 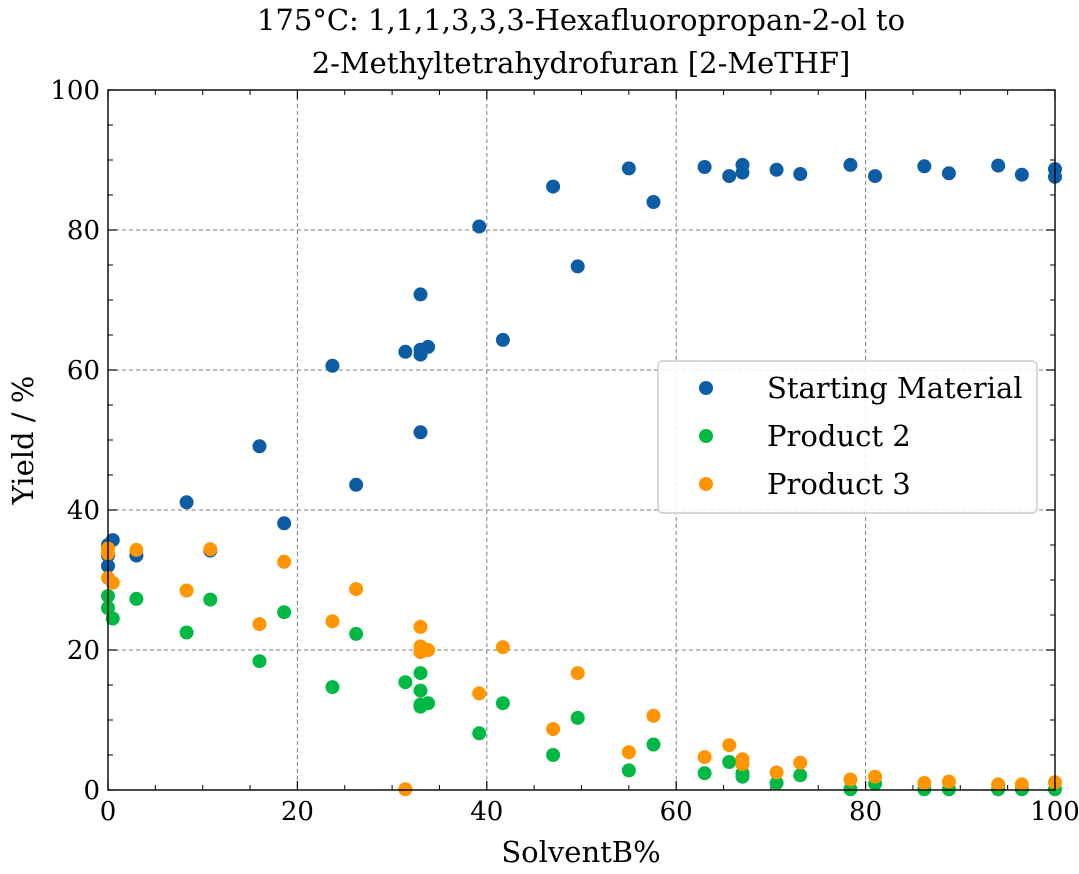 What do you see at coordinates (839, 436) in the screenshot?
I see `legend-label: Product 2` at bounding box center [839, 436].